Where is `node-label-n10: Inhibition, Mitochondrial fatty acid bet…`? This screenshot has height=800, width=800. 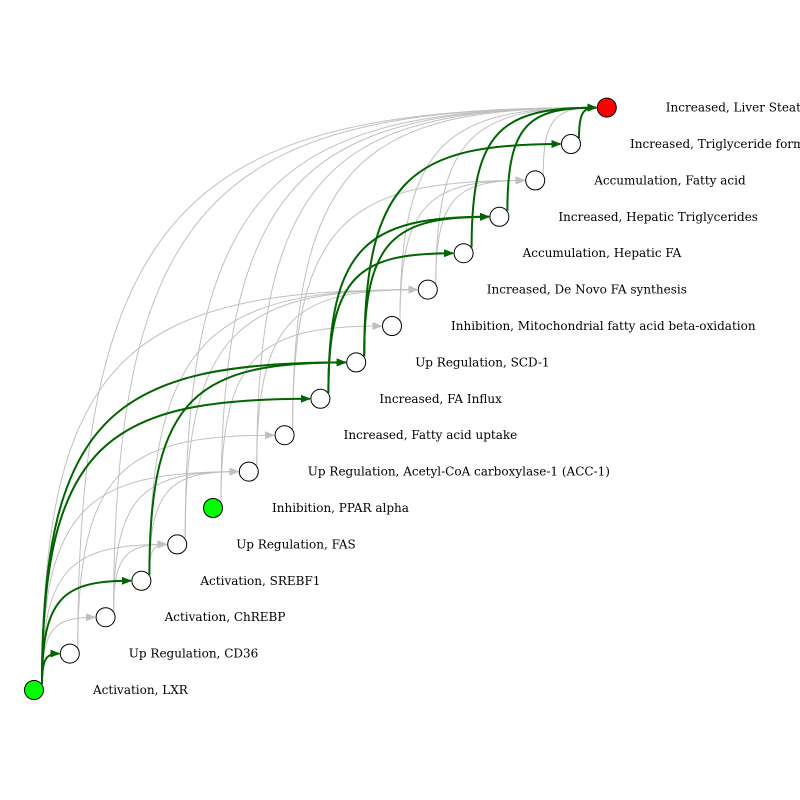
node-label-n10: Inhibition, Mitochondrial fatty acid bet… is located at coordinates (603, 326).